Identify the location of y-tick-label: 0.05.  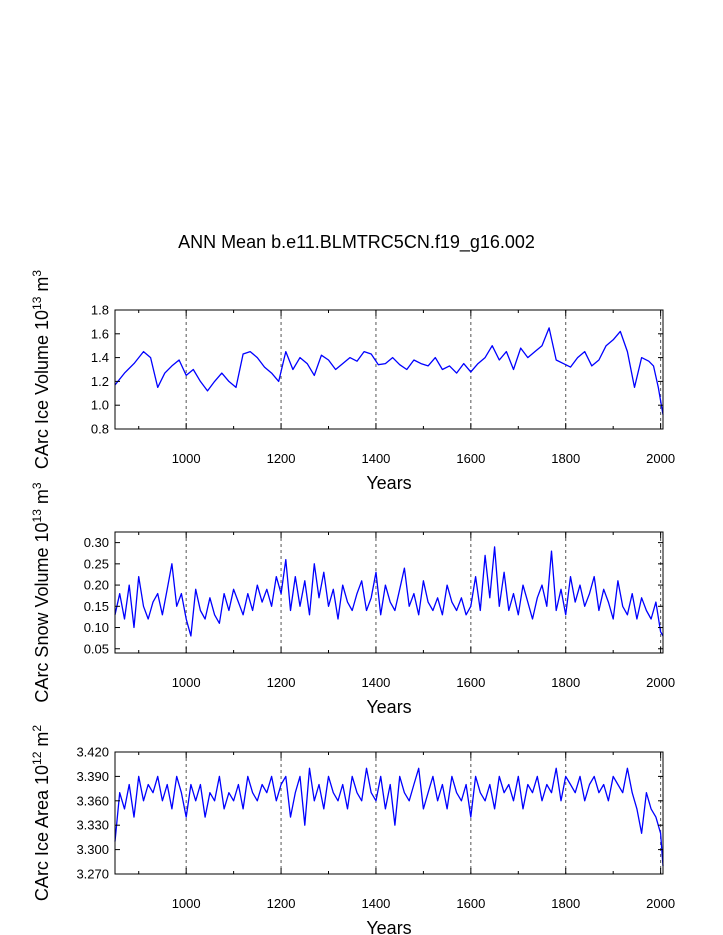
(96, 648).